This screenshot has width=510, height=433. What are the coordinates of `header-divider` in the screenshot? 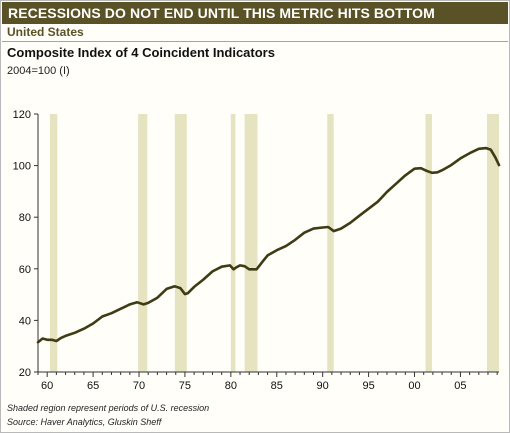 It's located at (255, 41).